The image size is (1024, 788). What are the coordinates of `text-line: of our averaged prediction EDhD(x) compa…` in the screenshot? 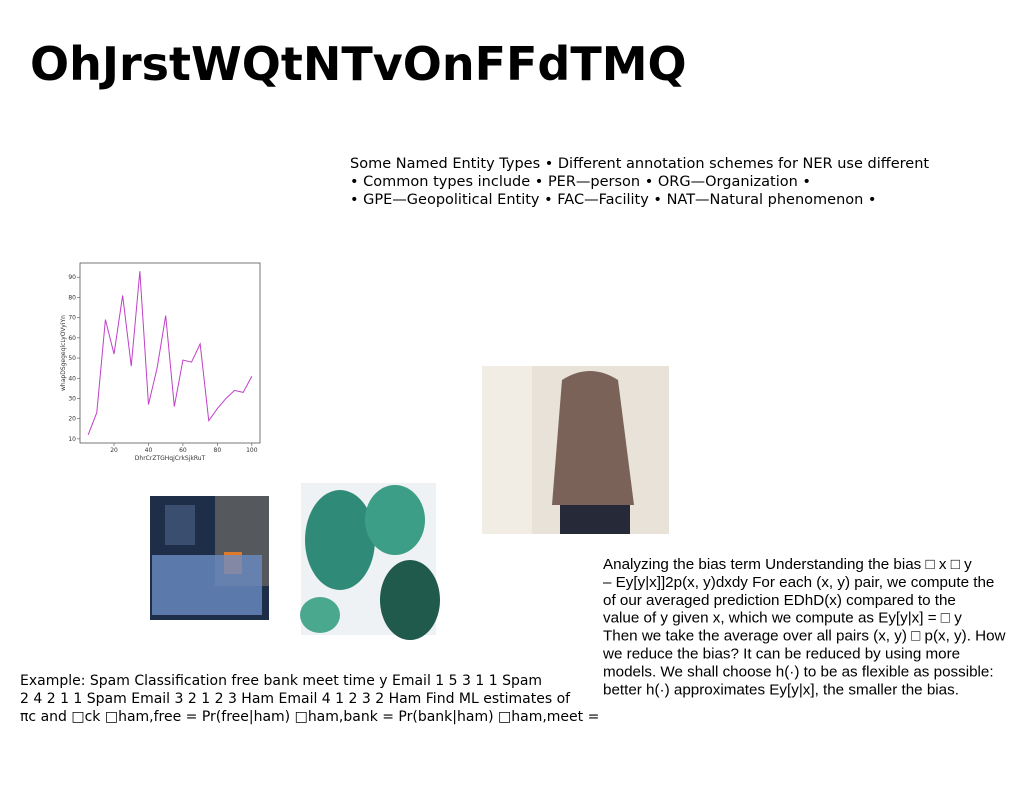 It's located at (779, 600).